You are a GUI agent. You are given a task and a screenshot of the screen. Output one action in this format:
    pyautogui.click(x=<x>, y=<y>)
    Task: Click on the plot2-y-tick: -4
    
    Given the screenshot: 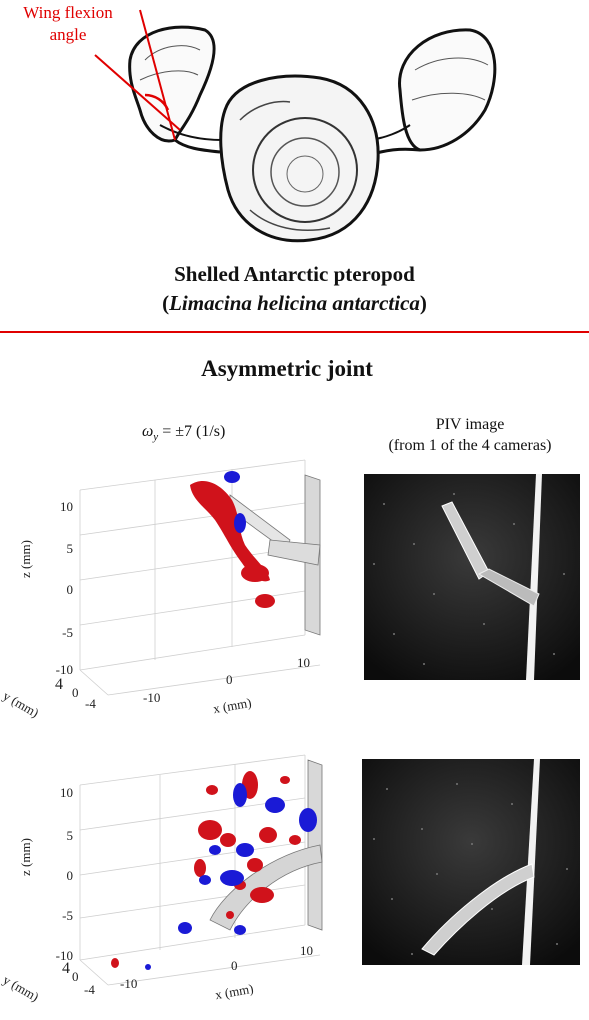 What is the action you would take?
    pyautogui.click(x=89, y=989)
    